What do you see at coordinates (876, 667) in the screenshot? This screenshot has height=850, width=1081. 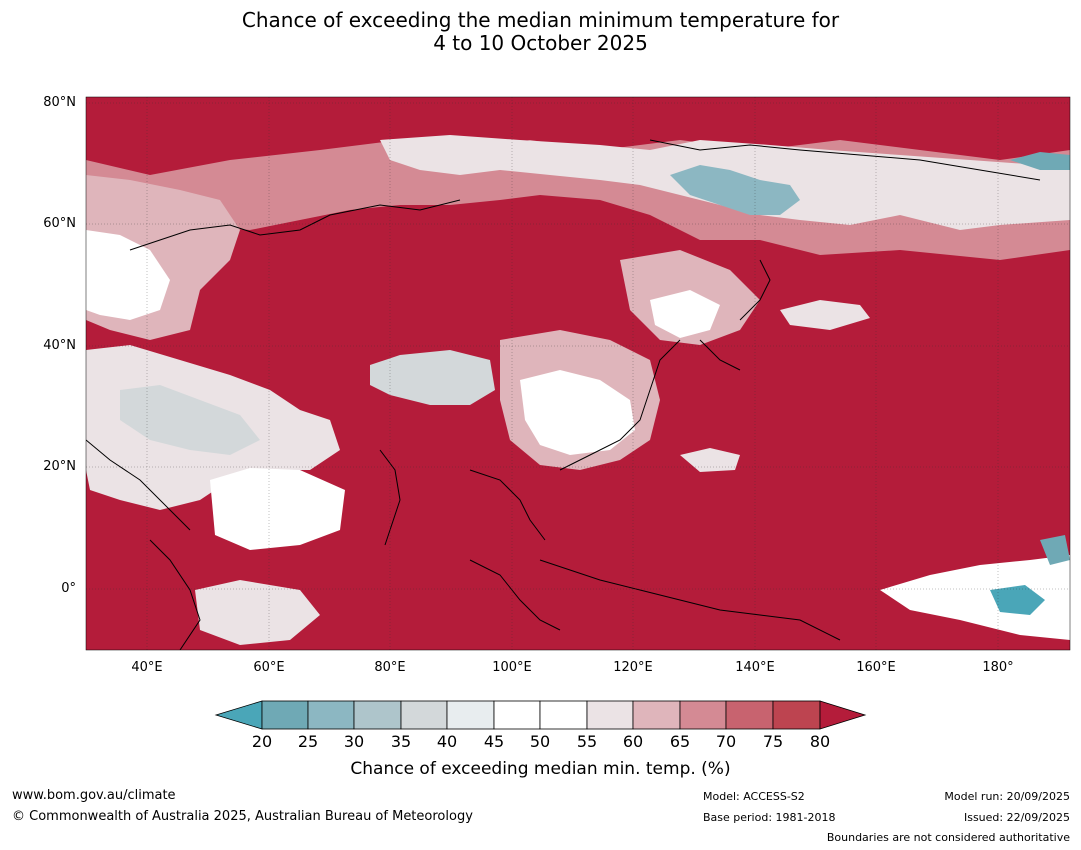 I see `lon-label-160e: 160°E` at bounding box center [876, 667].